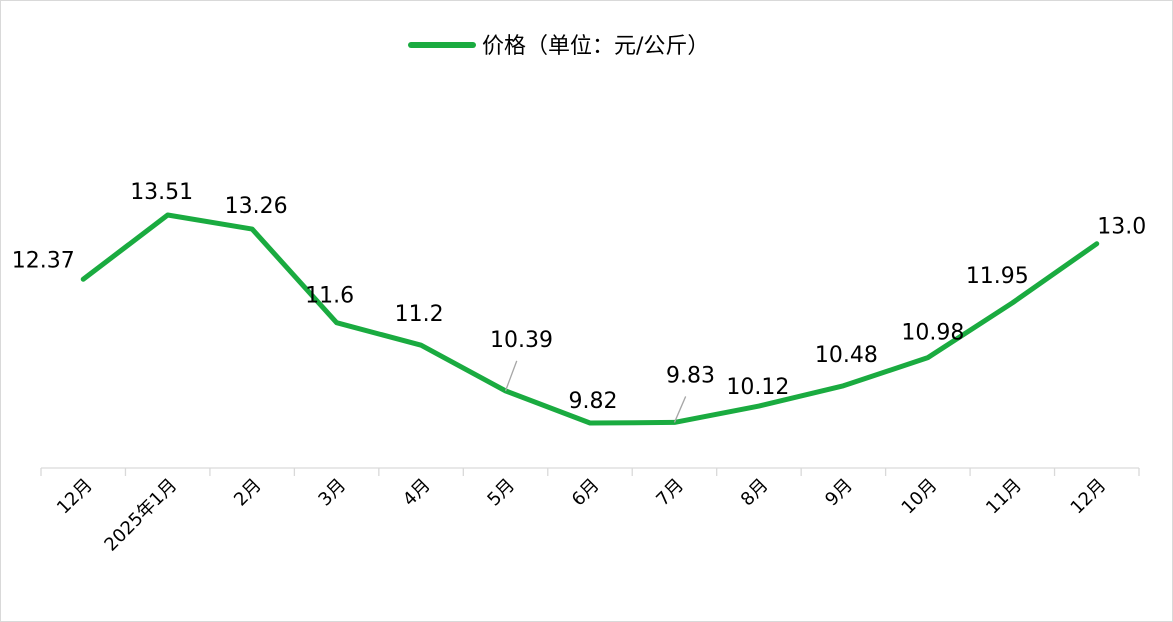  What do you see at coordinates (593, 401) in the screenshot?
I see `data-label: 9.82` at bounding box center [593, 401].